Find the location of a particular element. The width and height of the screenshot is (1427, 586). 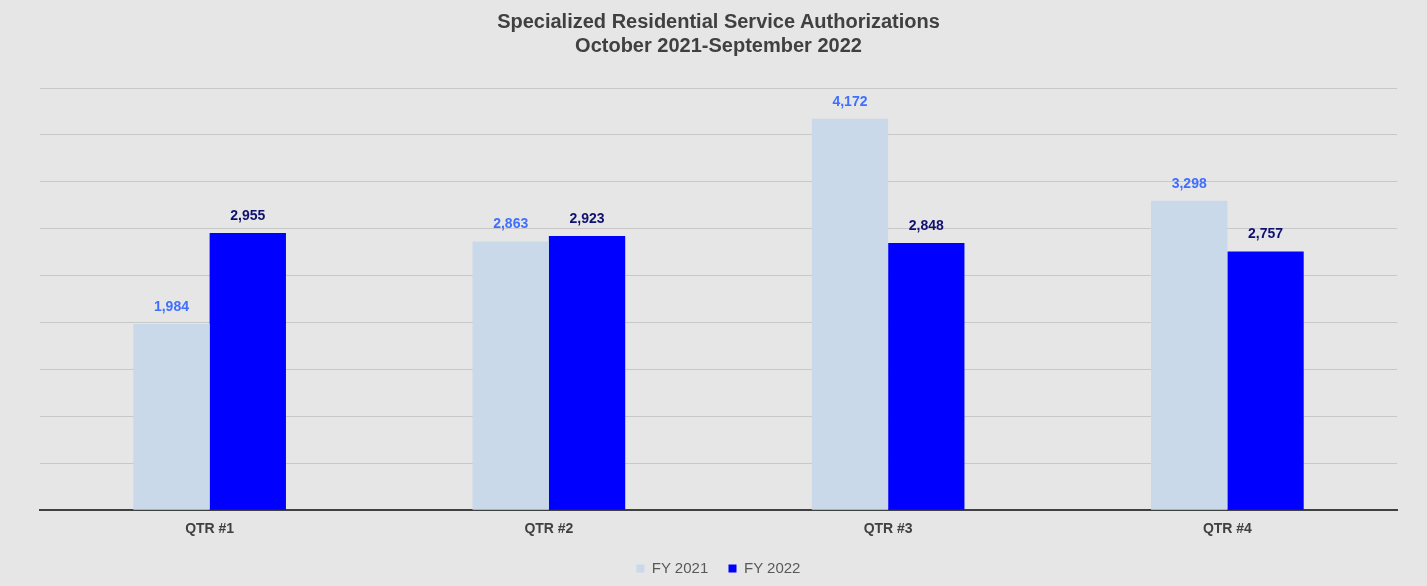

x-tick-label: QTR #1 is located at coordinates (210, 528).